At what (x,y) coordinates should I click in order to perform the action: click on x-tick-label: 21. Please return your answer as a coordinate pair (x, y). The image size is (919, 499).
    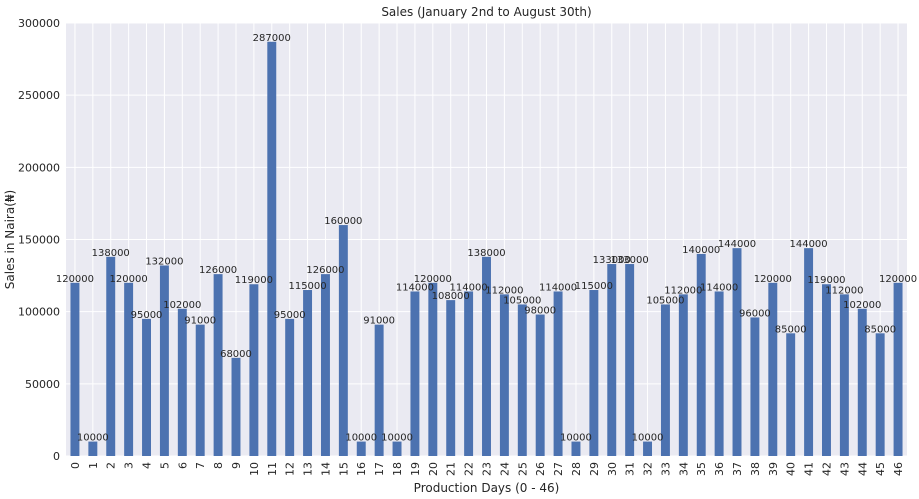
    Looking at the image, I should click on (451, 469).